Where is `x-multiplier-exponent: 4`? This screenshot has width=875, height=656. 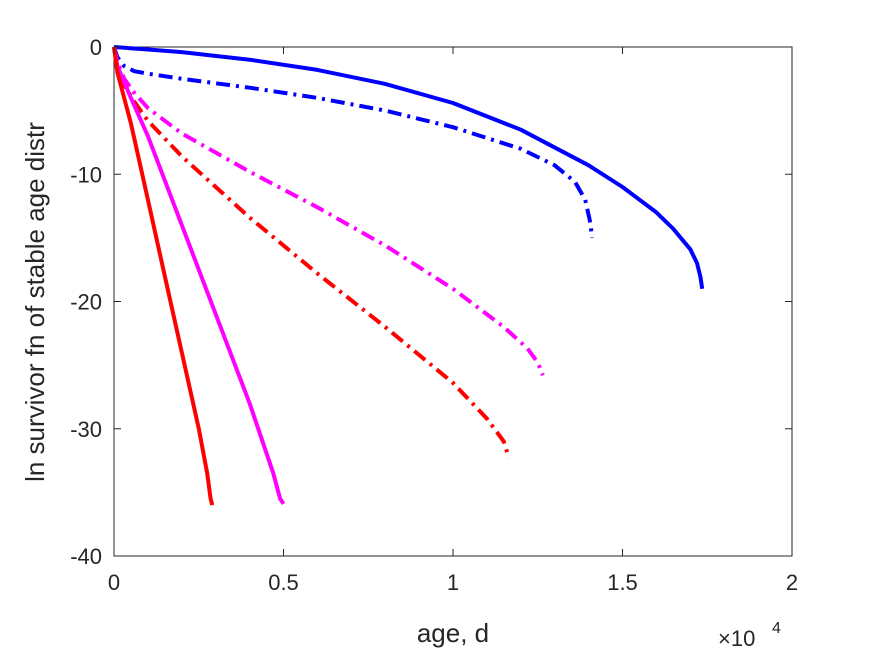
x-multiplier-exponent: 4 is located at coordinates (776, 628).